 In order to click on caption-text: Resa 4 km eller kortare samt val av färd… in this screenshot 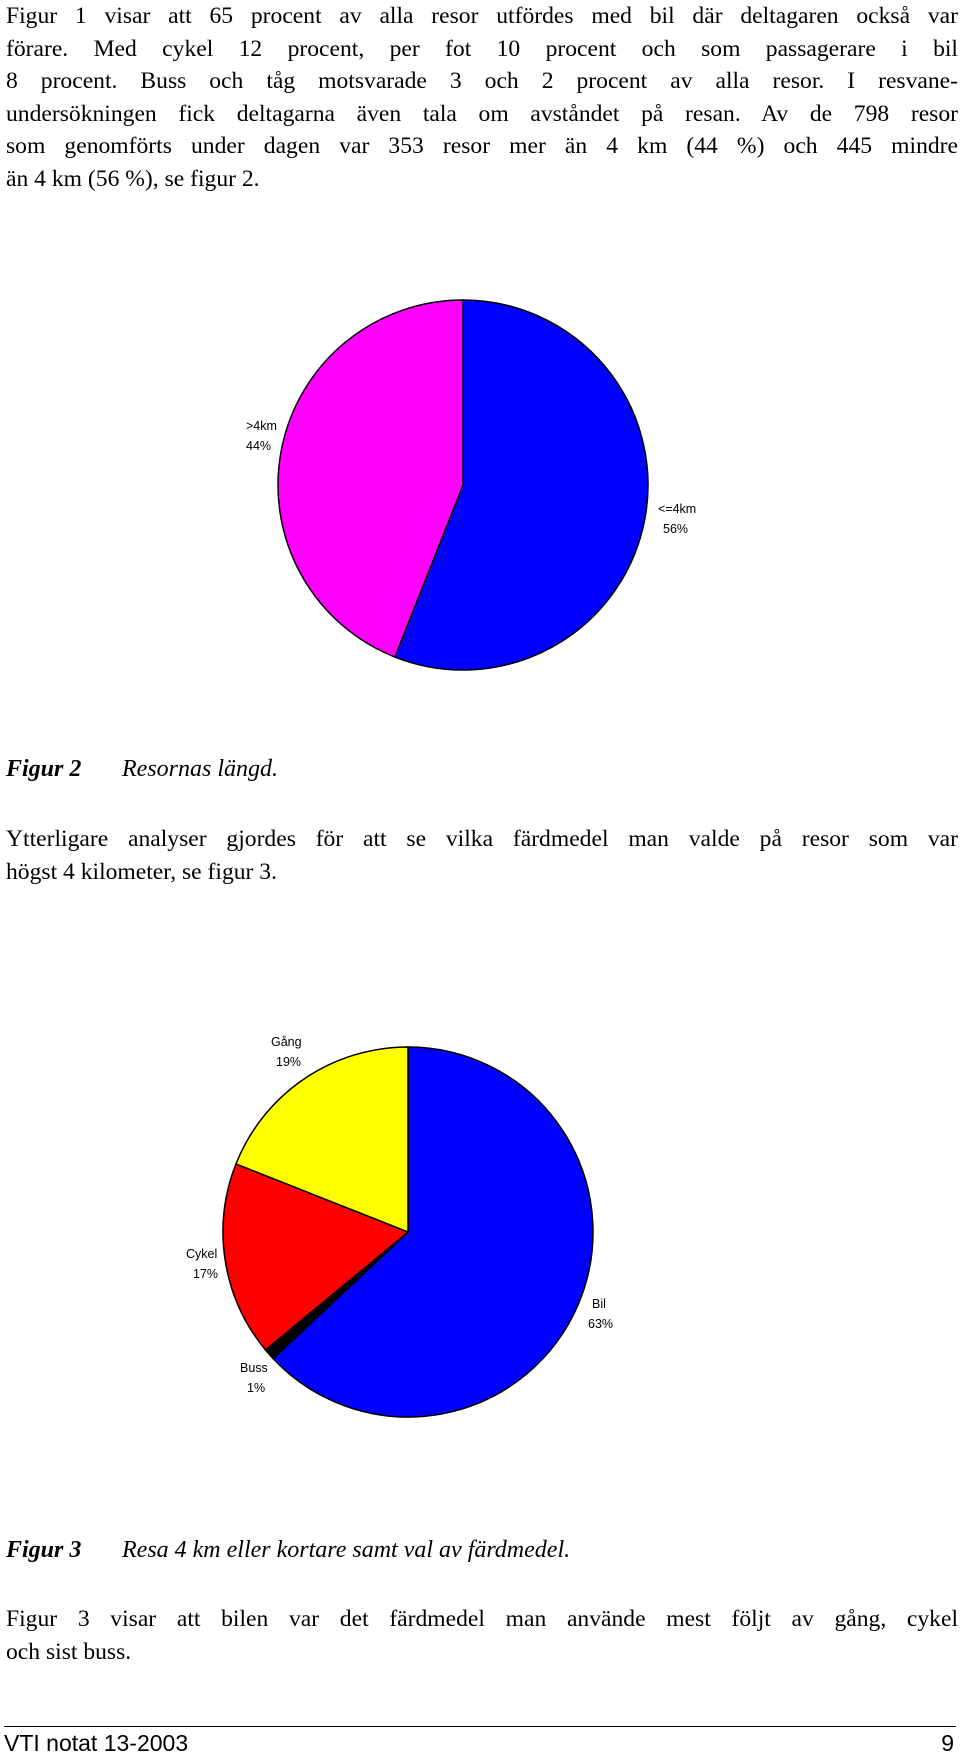, I will do `click(346, 1550)`.